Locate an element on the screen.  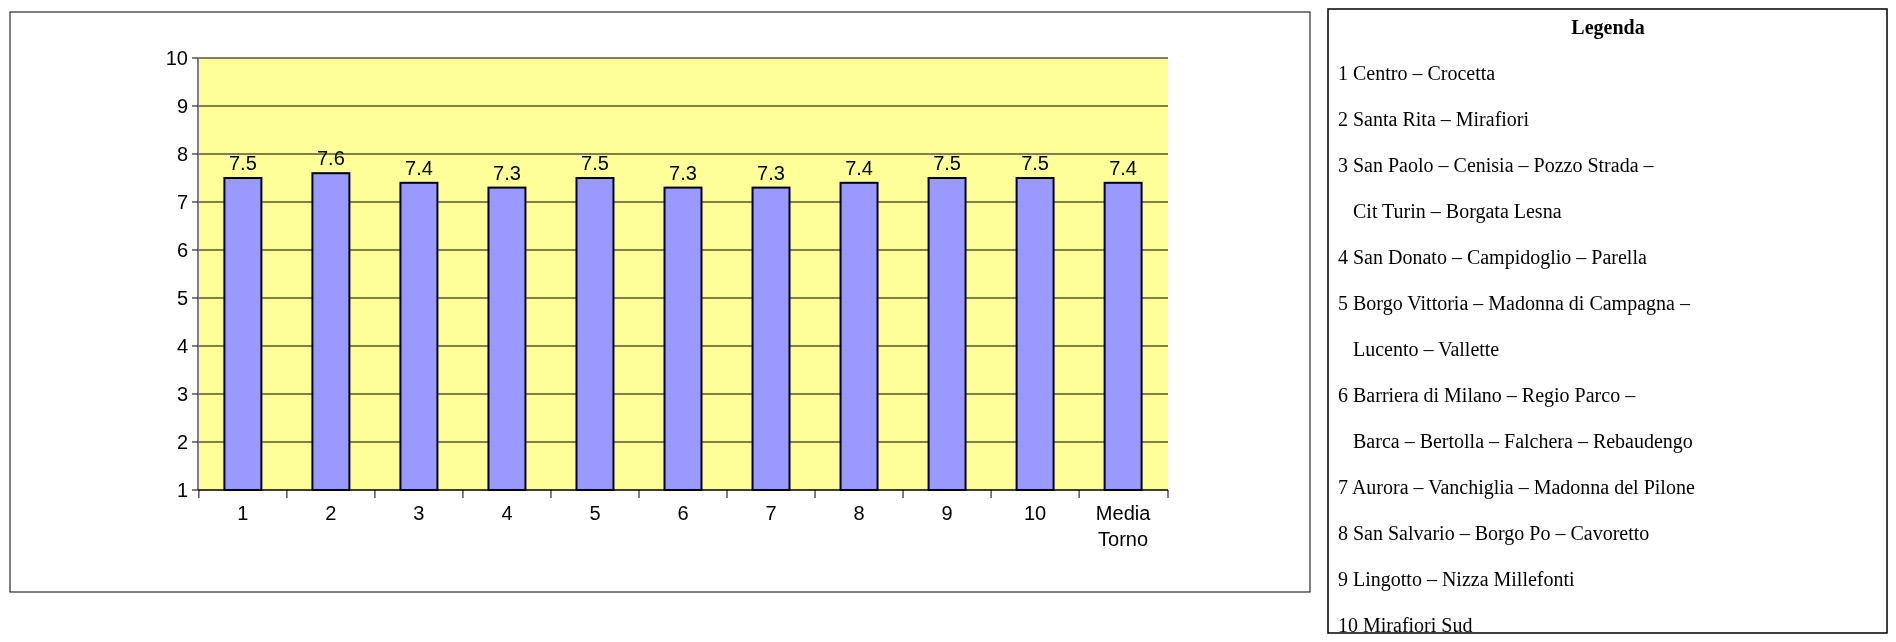
x-tick-label: 10 is located at coordinates (1035, 513).